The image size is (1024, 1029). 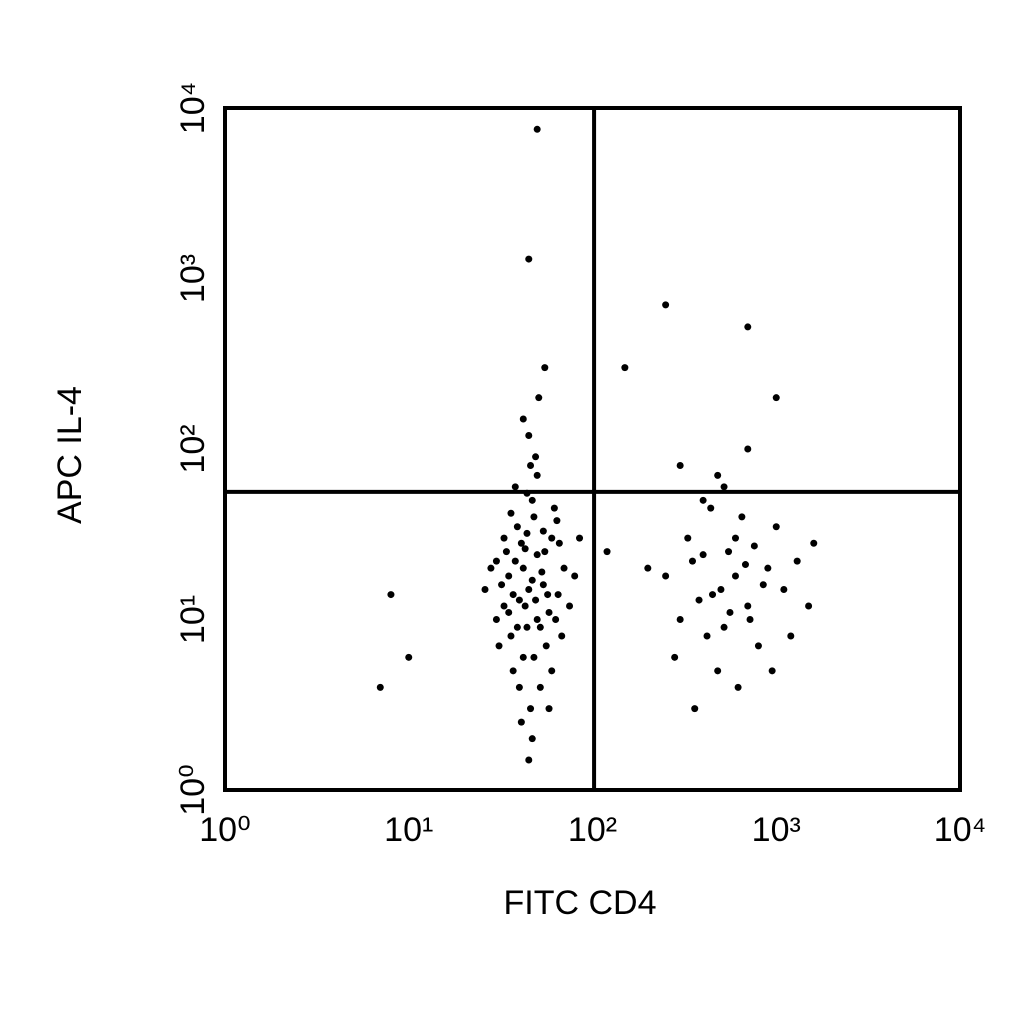 What do you see at coordinates (776, 830) in the screenshot?
I see `x-tick-label: 10³` at bounding box center [776, 830].